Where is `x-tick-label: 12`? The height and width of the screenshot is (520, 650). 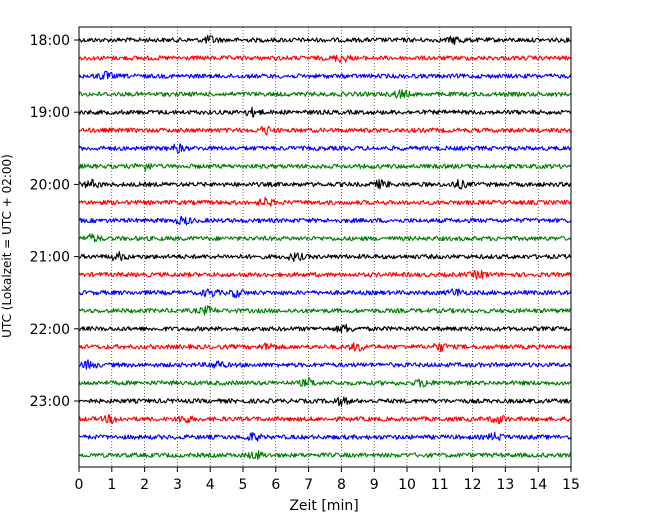 x-tick-label: 12 is located at coordinates (473, 485).